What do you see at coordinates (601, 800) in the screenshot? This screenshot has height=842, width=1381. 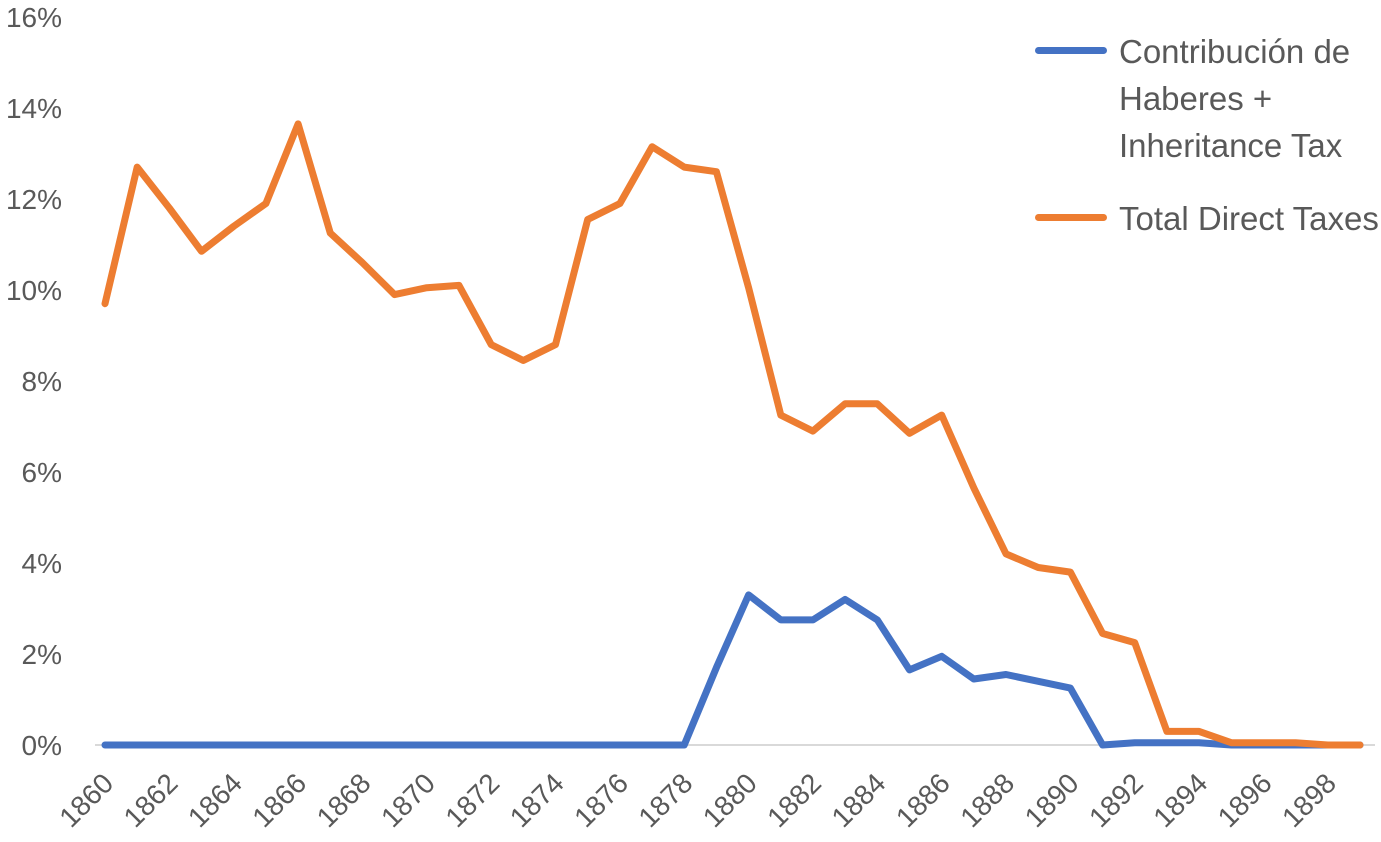 I see `x-tick-label: 1876` at bounding box center [601, 800].